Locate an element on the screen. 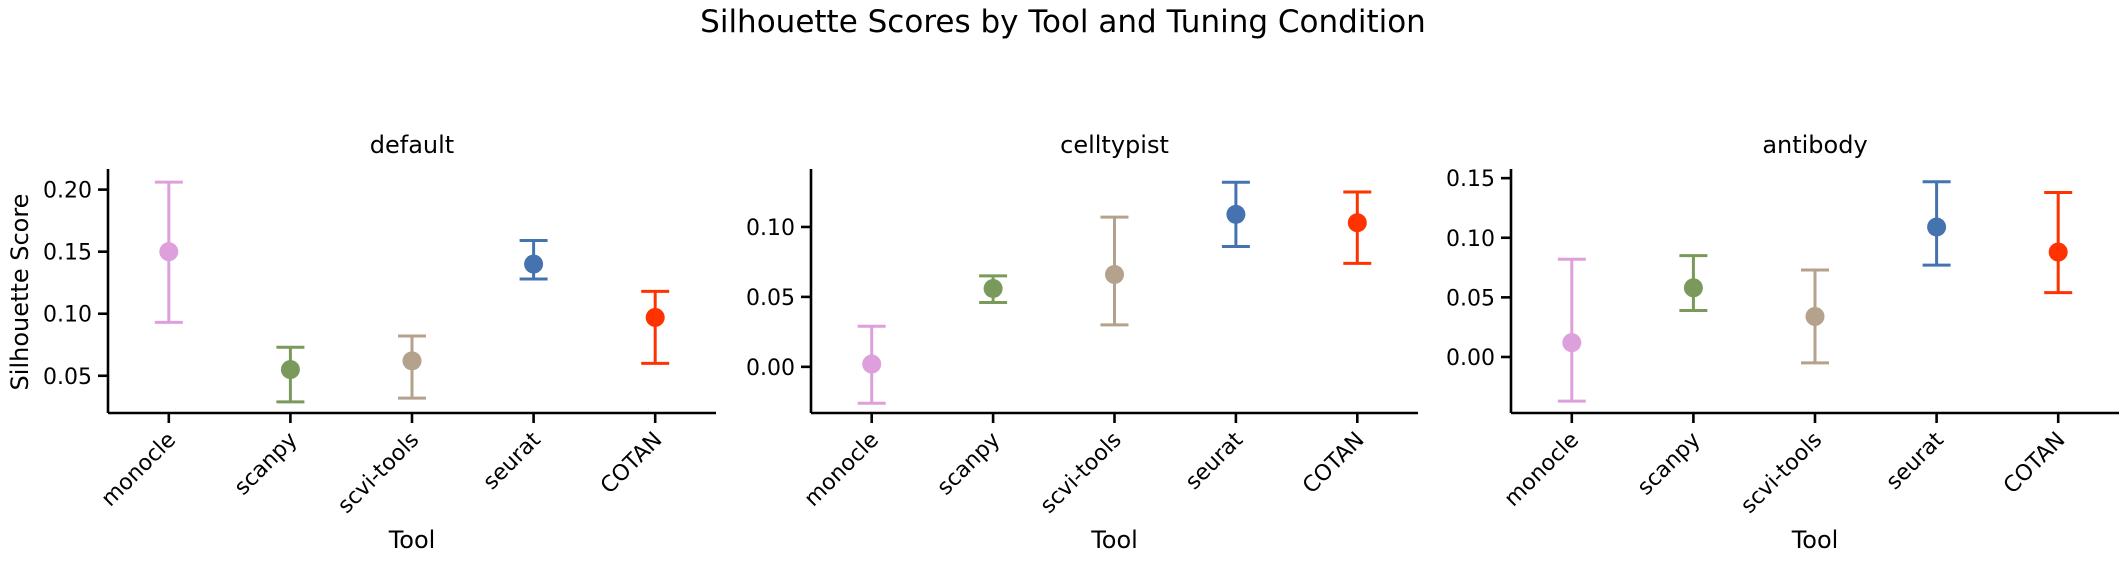 This screenshot has height=562, width=2126. errorbar-monocle is located at coordinates (1571, 330).